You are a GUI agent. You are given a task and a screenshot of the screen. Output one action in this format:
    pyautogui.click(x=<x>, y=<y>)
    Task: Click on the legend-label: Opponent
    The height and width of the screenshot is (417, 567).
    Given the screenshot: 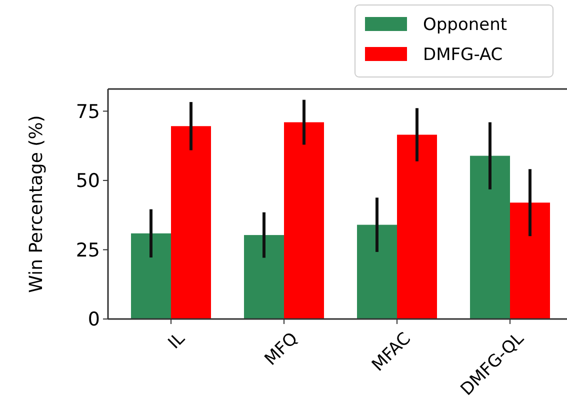 What is the action you would take?
    pyautogui.click(x=465, y=24)
    